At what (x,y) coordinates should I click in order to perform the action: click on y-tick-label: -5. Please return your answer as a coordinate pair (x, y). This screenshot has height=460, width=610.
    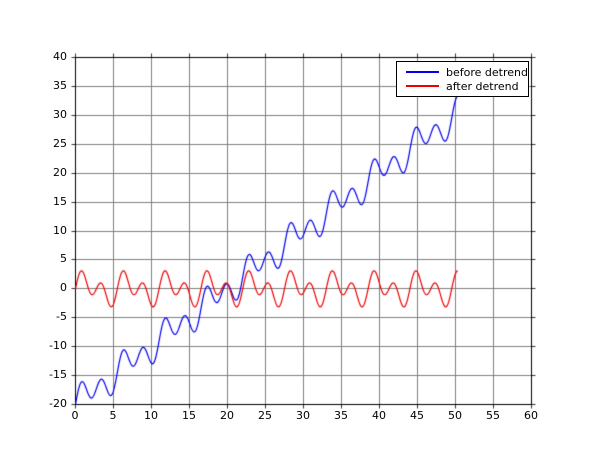
    Looking at the image, I should click on (61, 317).